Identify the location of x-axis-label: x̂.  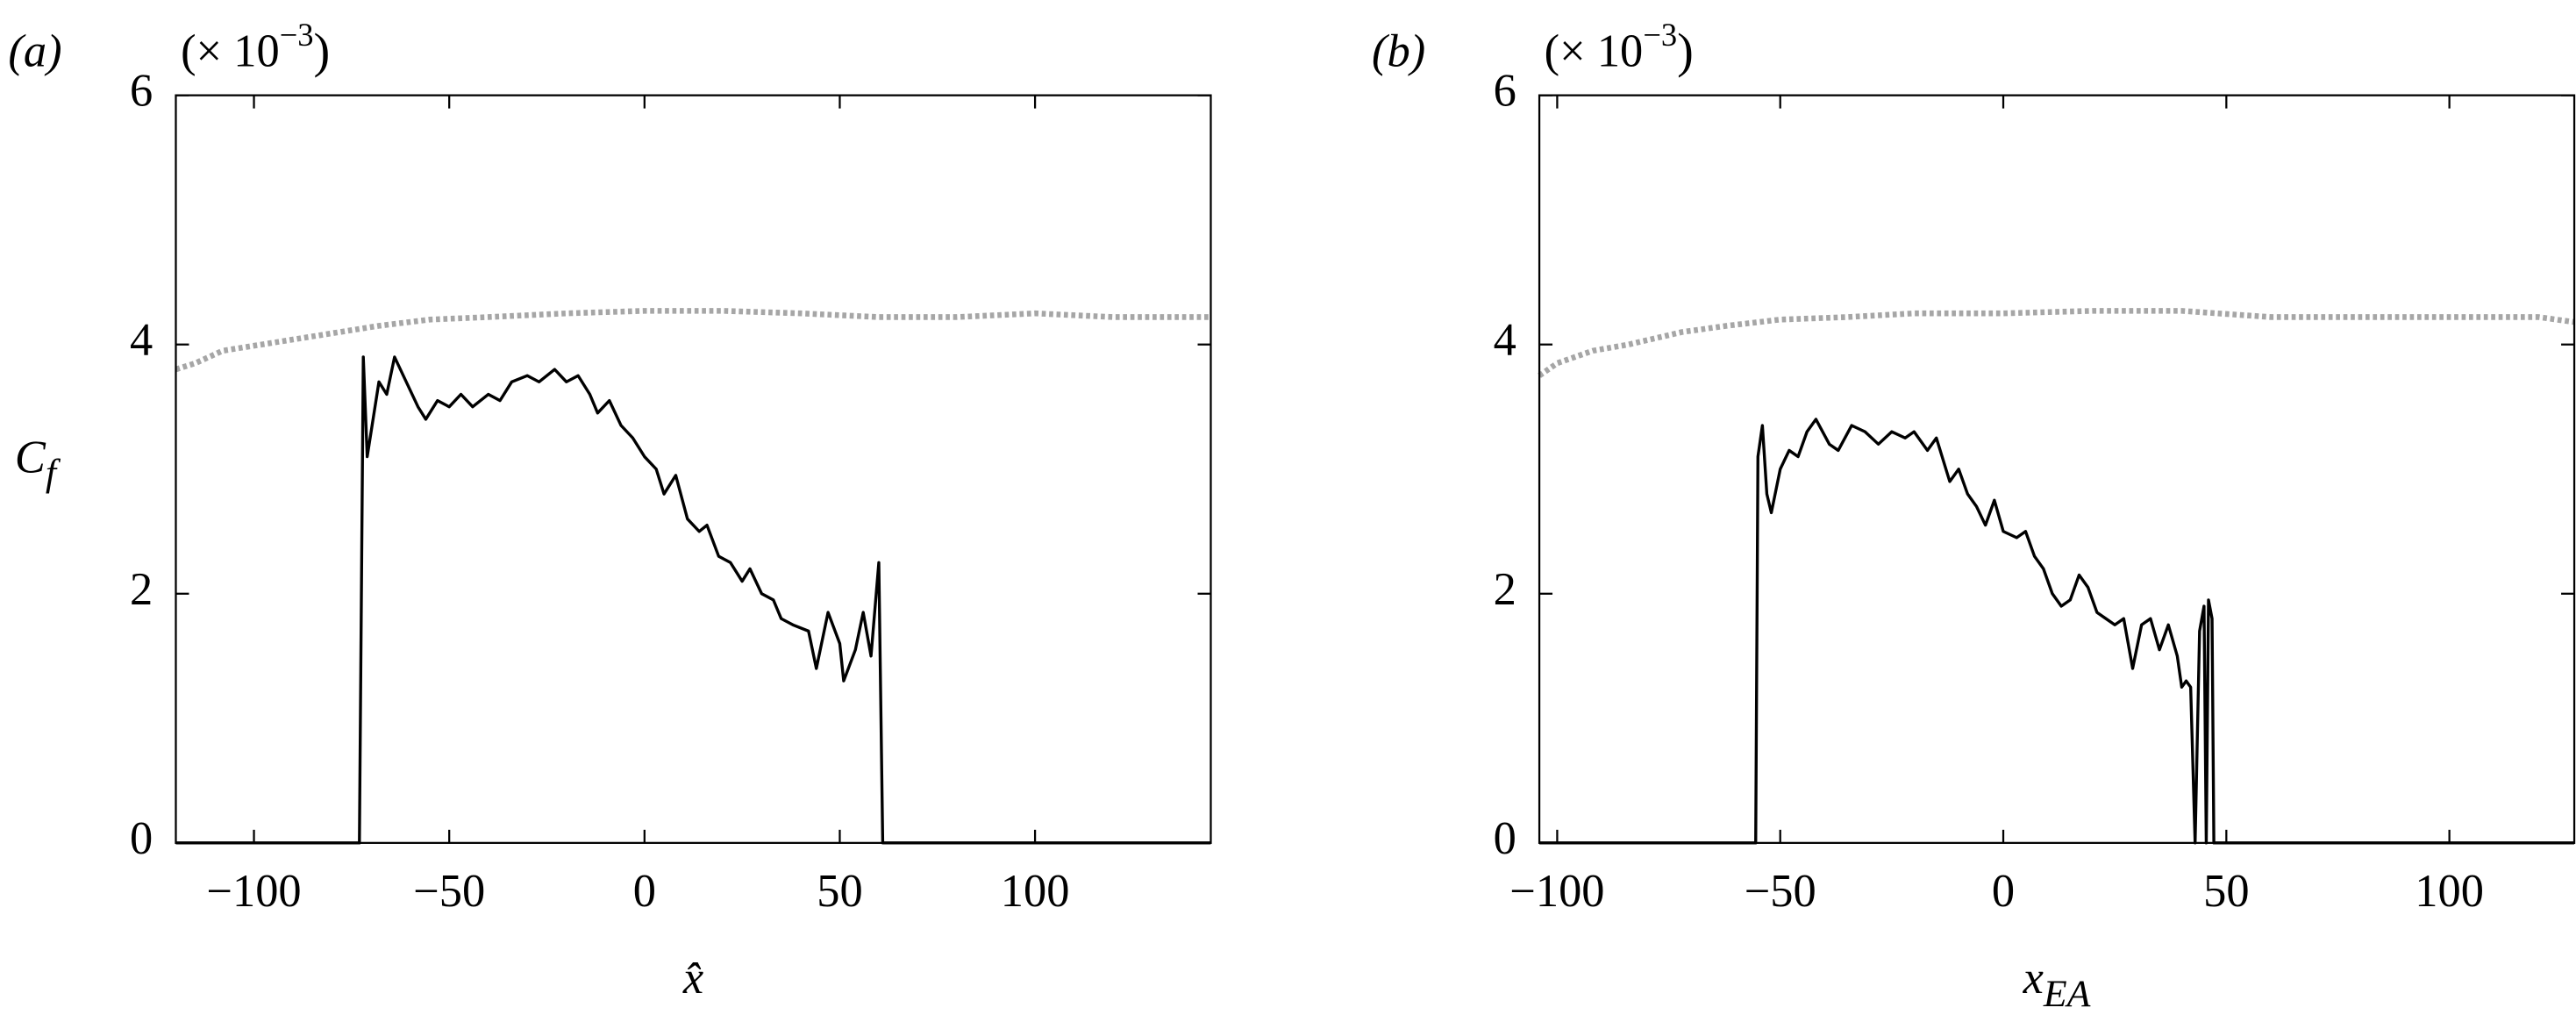
(692, 979).